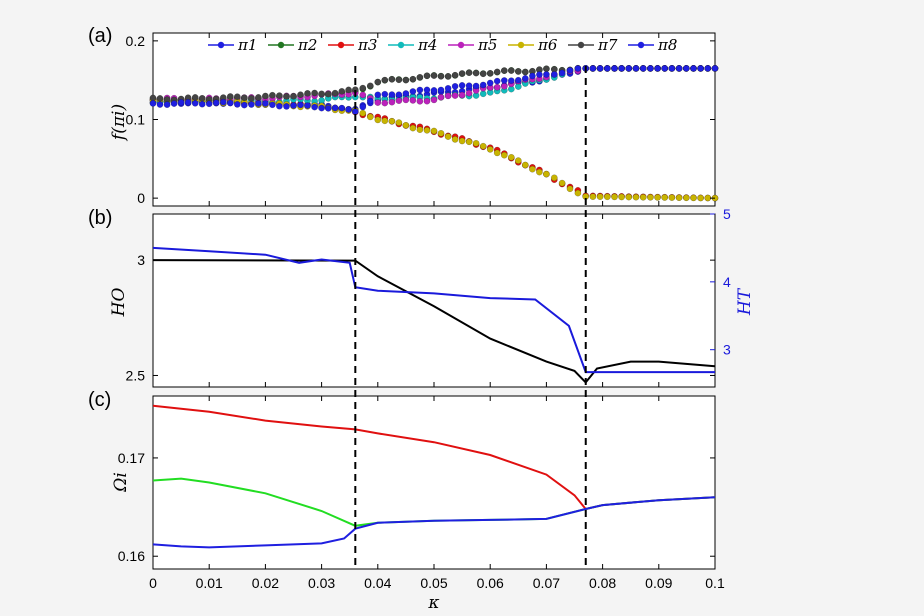 The width and height of the screenshot is (924, 616). I want to click on x-tick-label: 0.05, so click(433, 583).